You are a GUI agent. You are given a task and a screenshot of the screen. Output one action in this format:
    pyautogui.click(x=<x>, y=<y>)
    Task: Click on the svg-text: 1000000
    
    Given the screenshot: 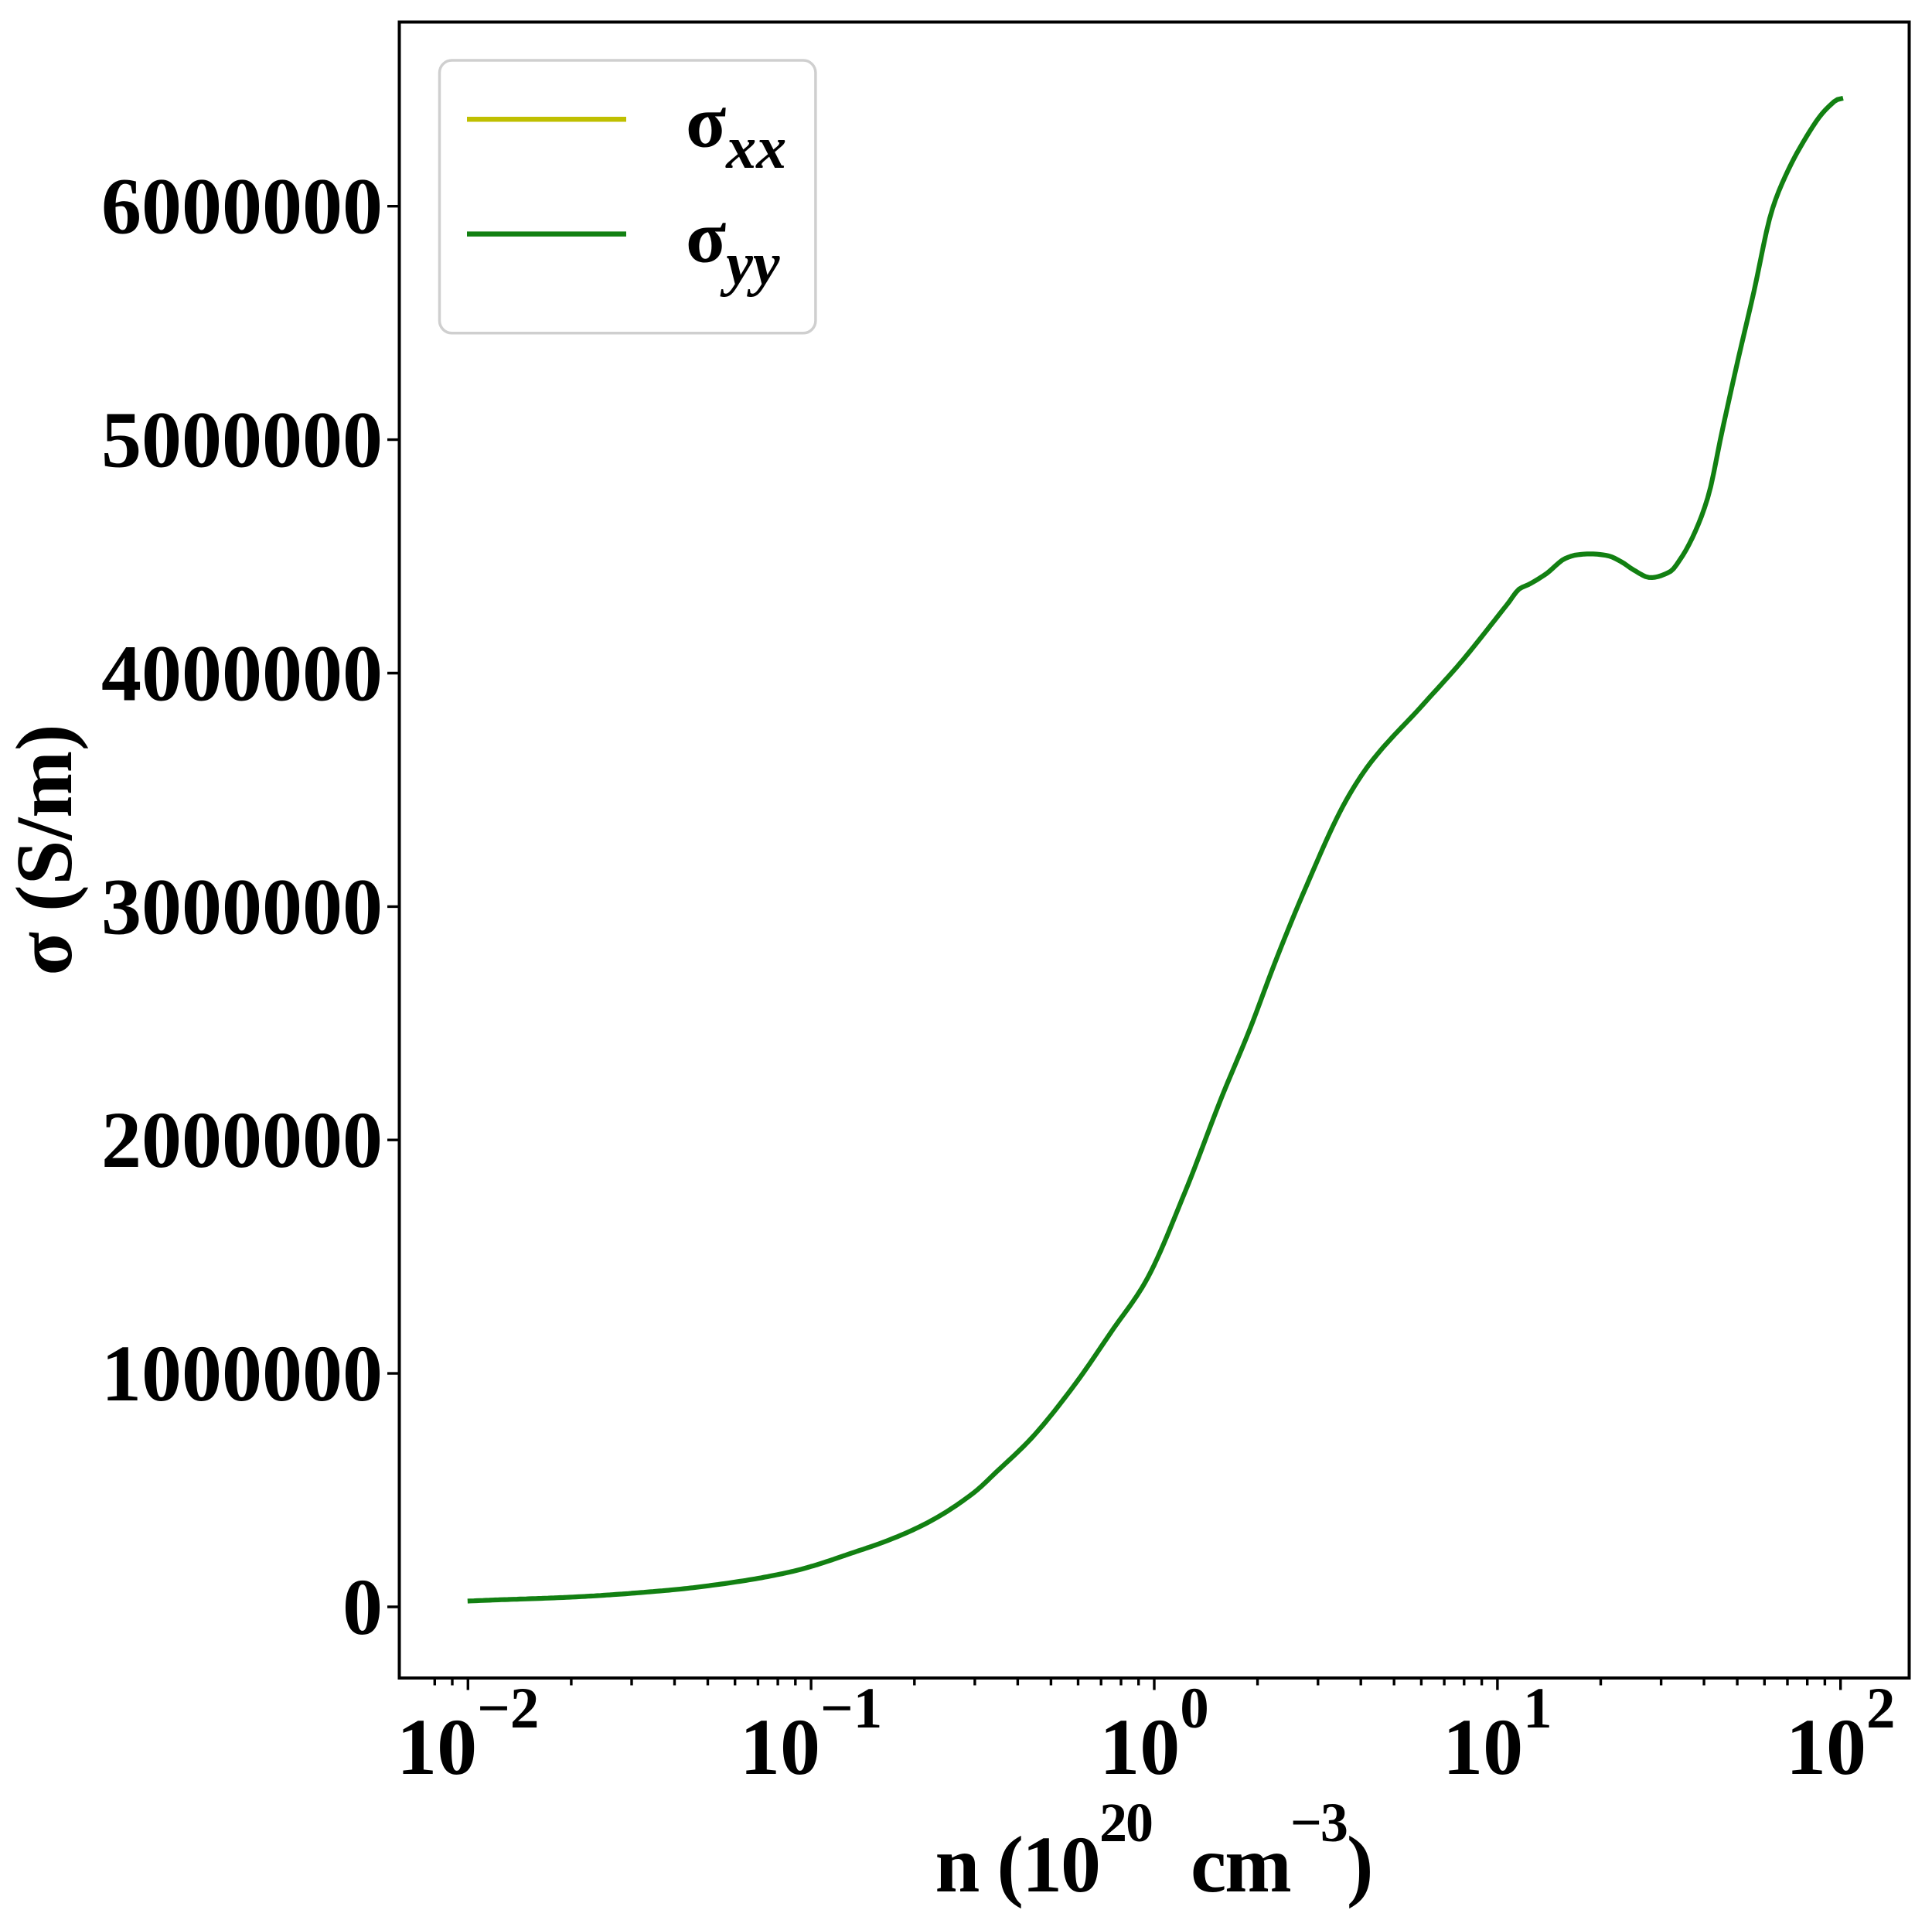 What is the action you would take?
    pyautogui.click(x=242, y=1373)
    